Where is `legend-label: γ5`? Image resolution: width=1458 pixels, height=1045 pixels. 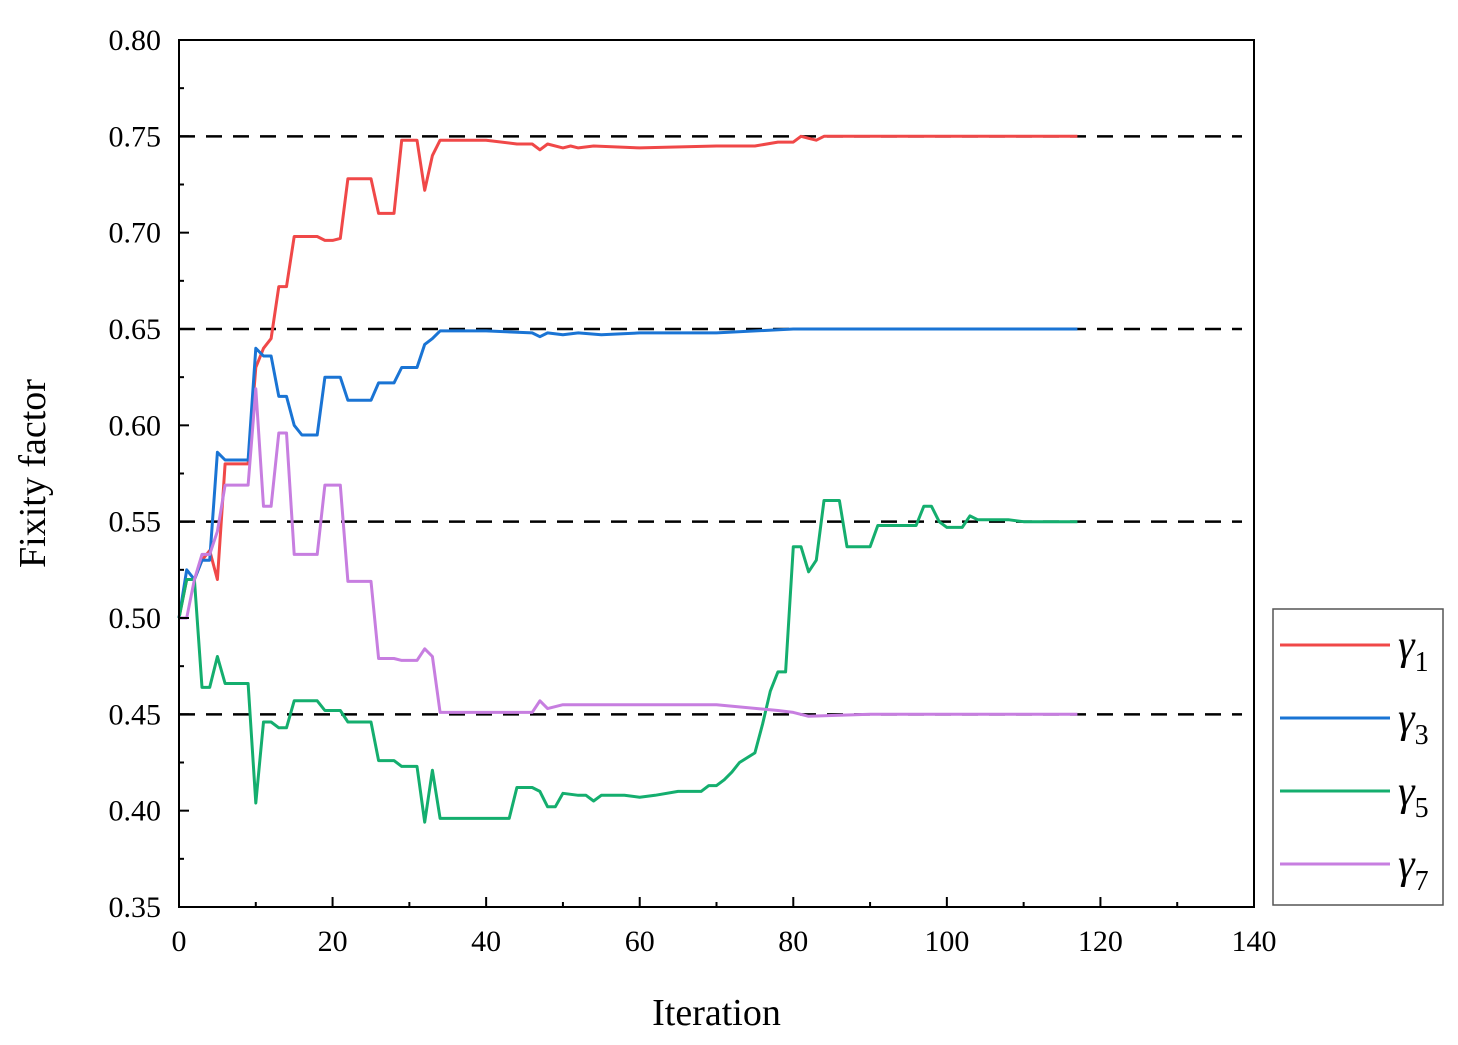 legend-label: γ5 is located at coordinates (1413, 796).